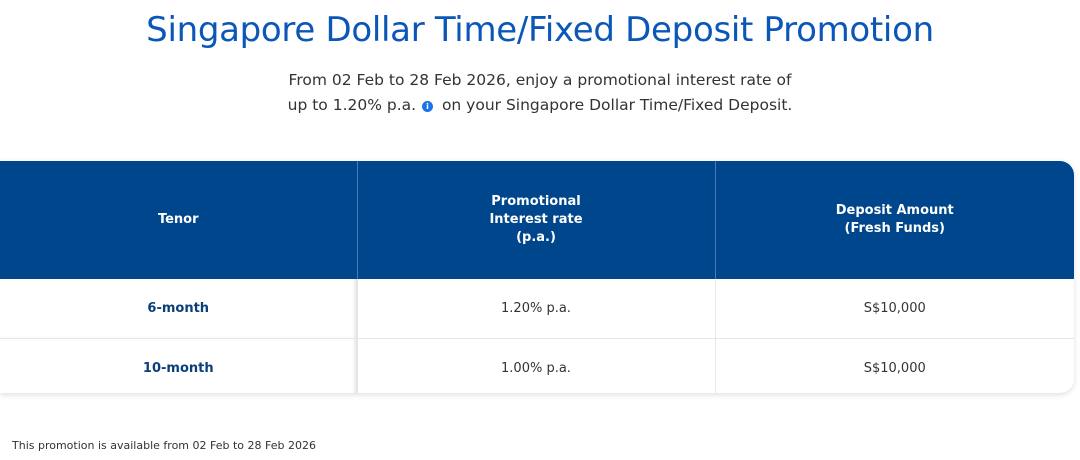 Image resolution: width=1080 pixels, height=460 pixels. I want to click on rate-cell: 1.00% p.a., so click(536, 365).